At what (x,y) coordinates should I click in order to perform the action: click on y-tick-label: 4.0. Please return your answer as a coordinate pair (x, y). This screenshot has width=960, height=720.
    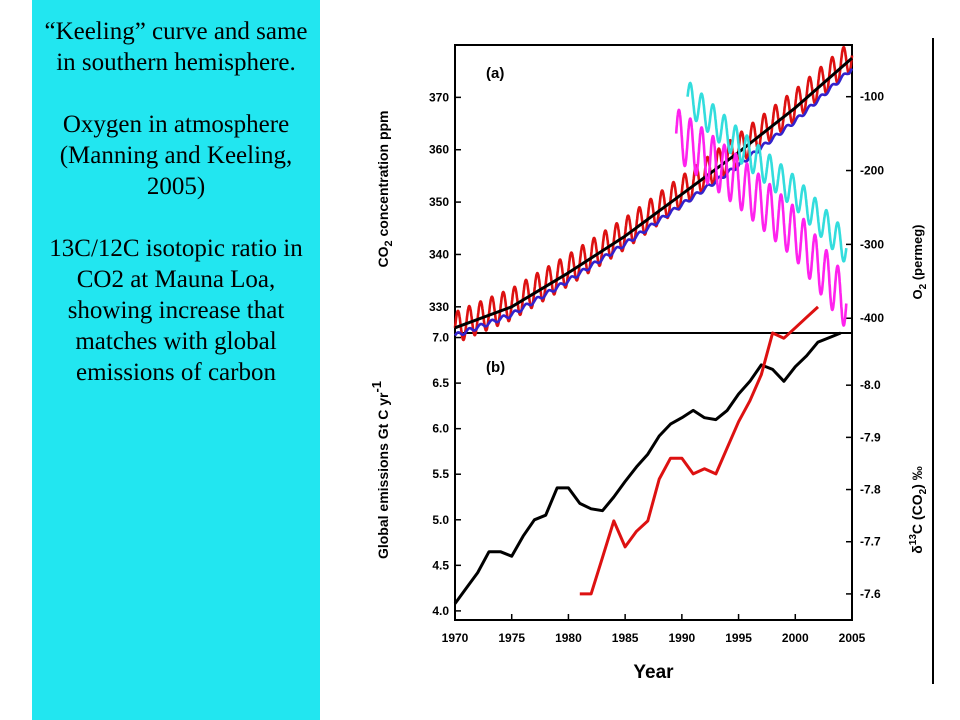
    Looking at the image, I should click on (440, 611).